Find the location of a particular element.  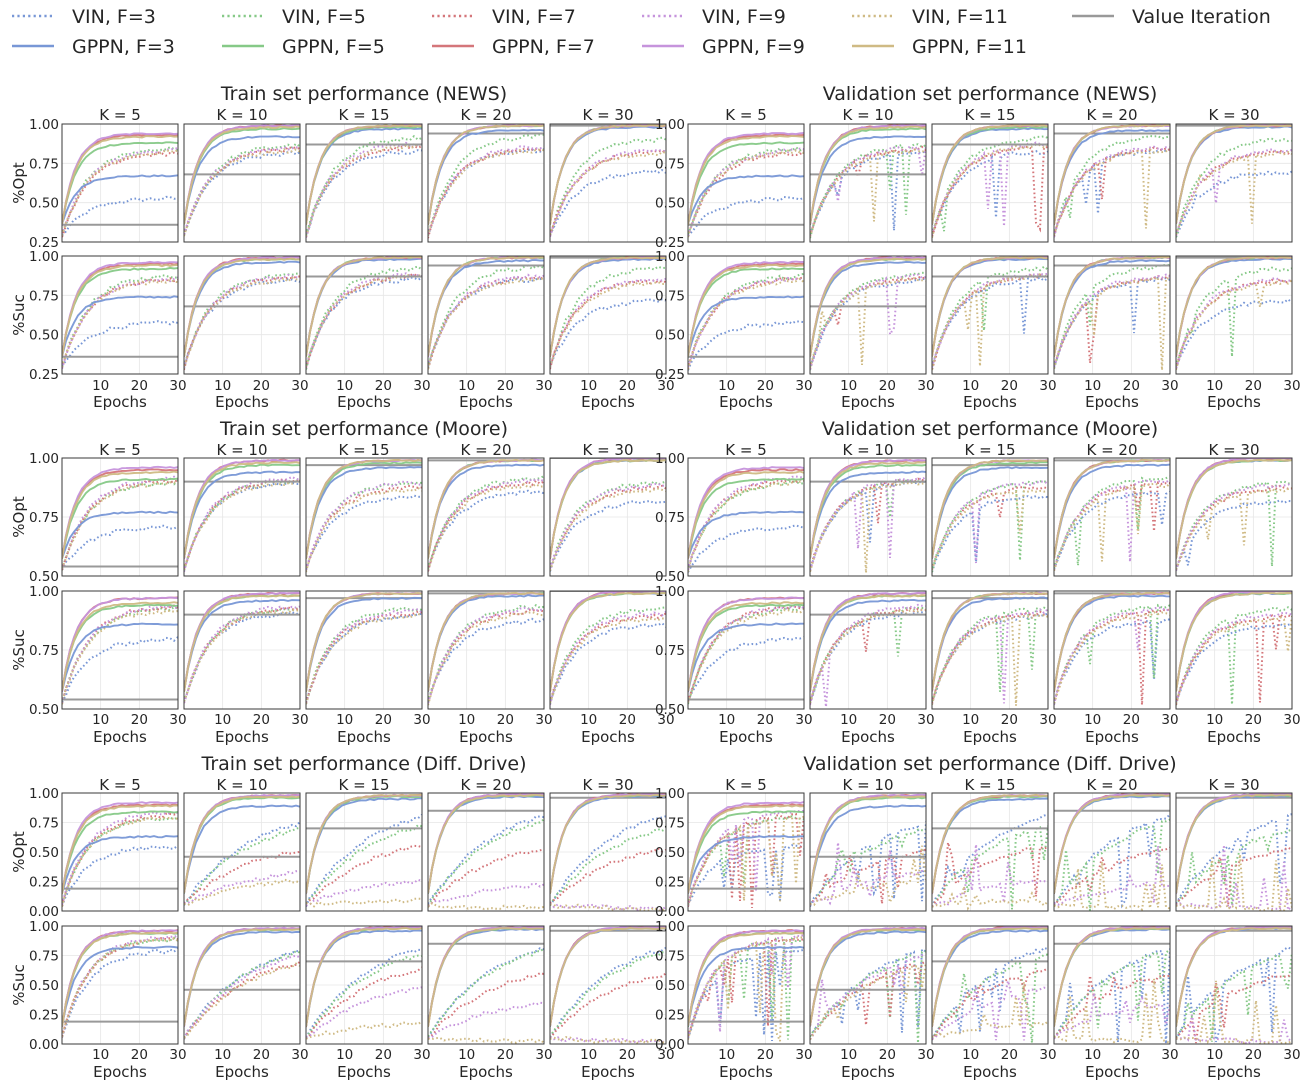

k-label: K = 15 is located at coordinates (363, 450).